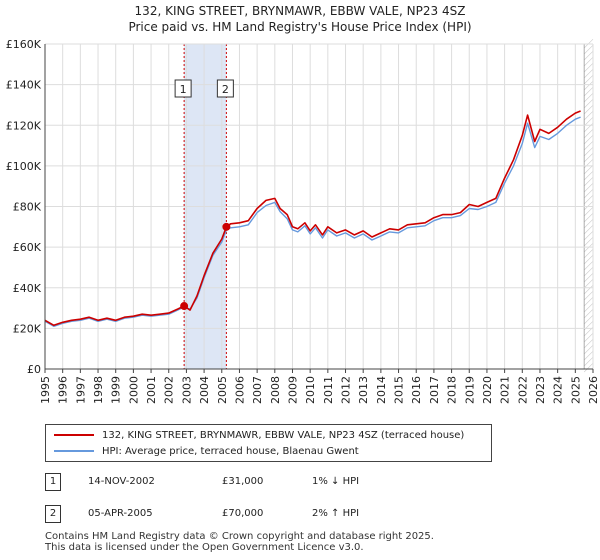  What do you see at coordinates (346, 390) in the screenshot?
I see `x-tick-label: 2012` at bounding box center [346, 390].